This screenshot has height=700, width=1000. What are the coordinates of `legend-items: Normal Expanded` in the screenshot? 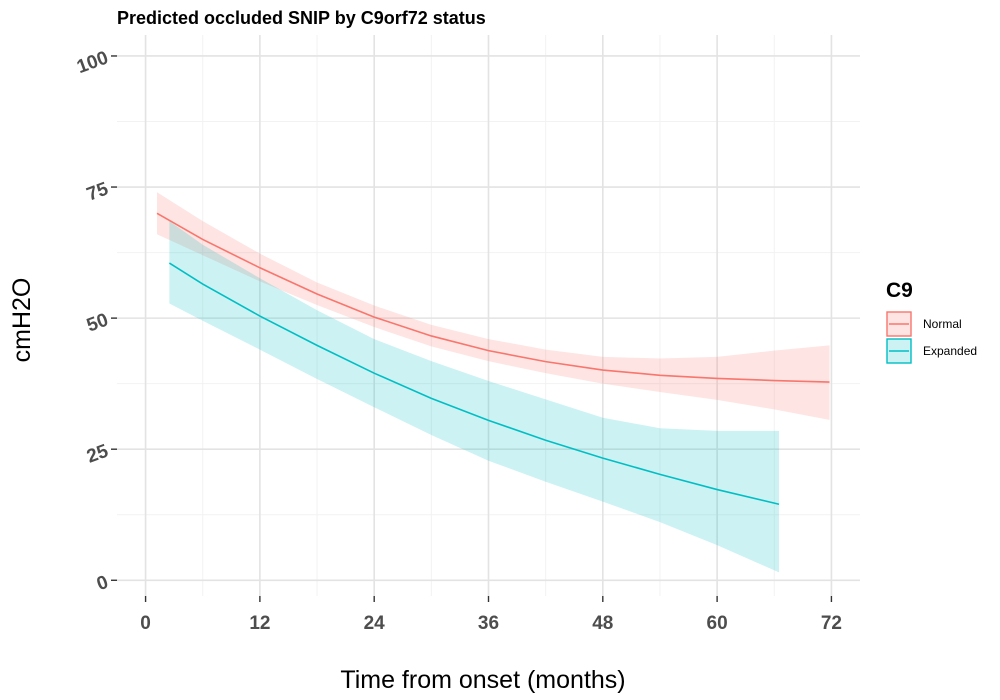 It's located at (931, 337).